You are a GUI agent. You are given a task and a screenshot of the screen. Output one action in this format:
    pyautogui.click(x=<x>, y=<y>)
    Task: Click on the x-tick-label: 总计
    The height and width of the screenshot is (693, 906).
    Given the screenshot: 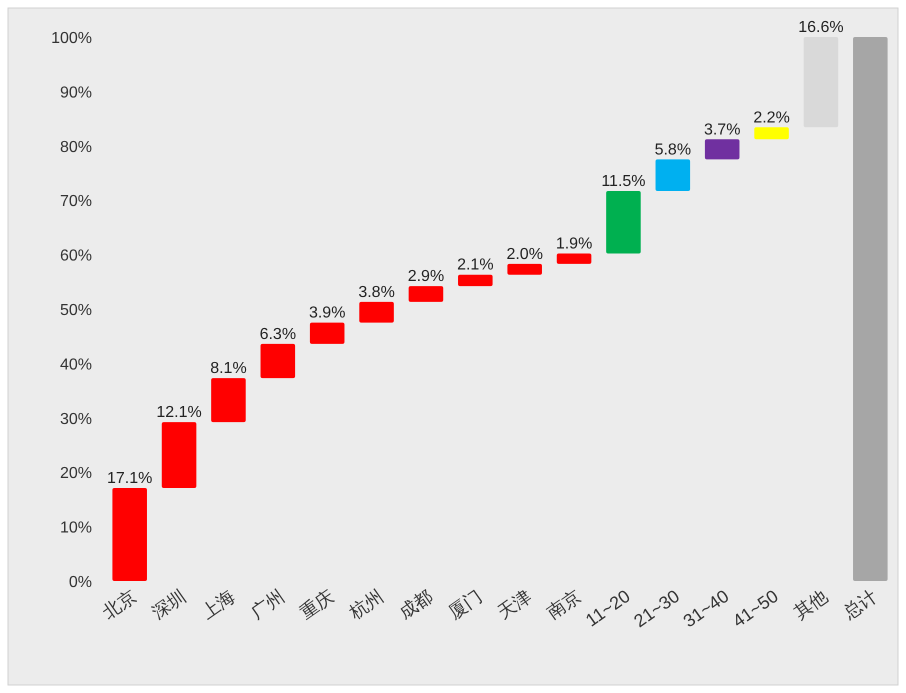 What is the action you would take?
    pyautogui.click(x=859, y=605)
    